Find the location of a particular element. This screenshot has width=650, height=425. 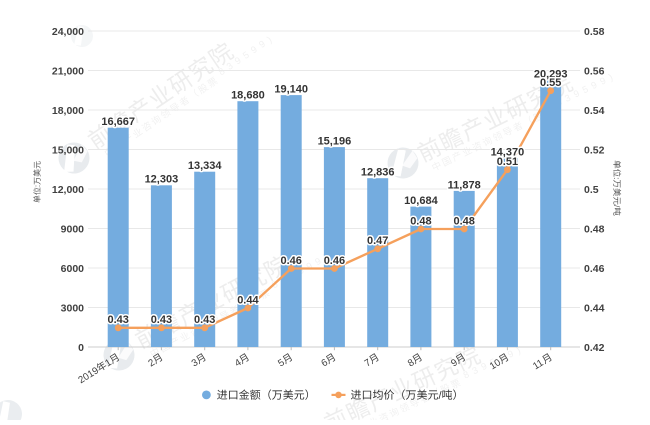

svg-text: 21,000 is located at coordinates (68, 71).